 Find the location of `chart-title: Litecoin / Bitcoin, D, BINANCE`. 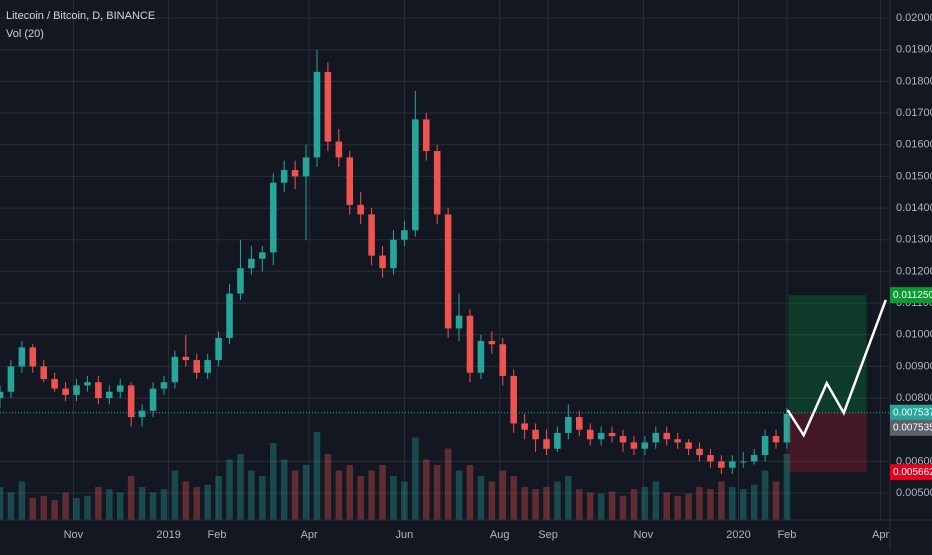

chart-title: Litecoin / Bitcoin, D, BINANCE is located at coordinates (80, 16).